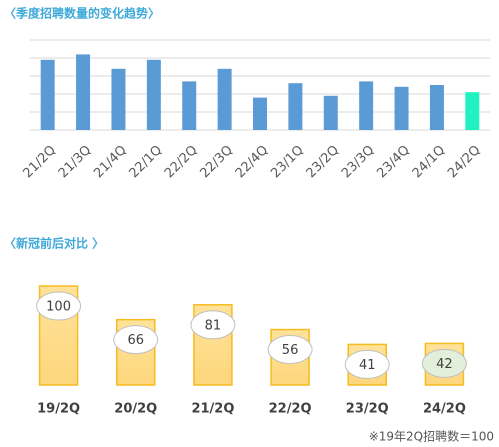 The width and height of the screenshot is (499, 447). What do you see at coordinates (358, 162) in the screenshot?
I see `x-tick-label: 23/3Q` at bounding box center [358, 162].